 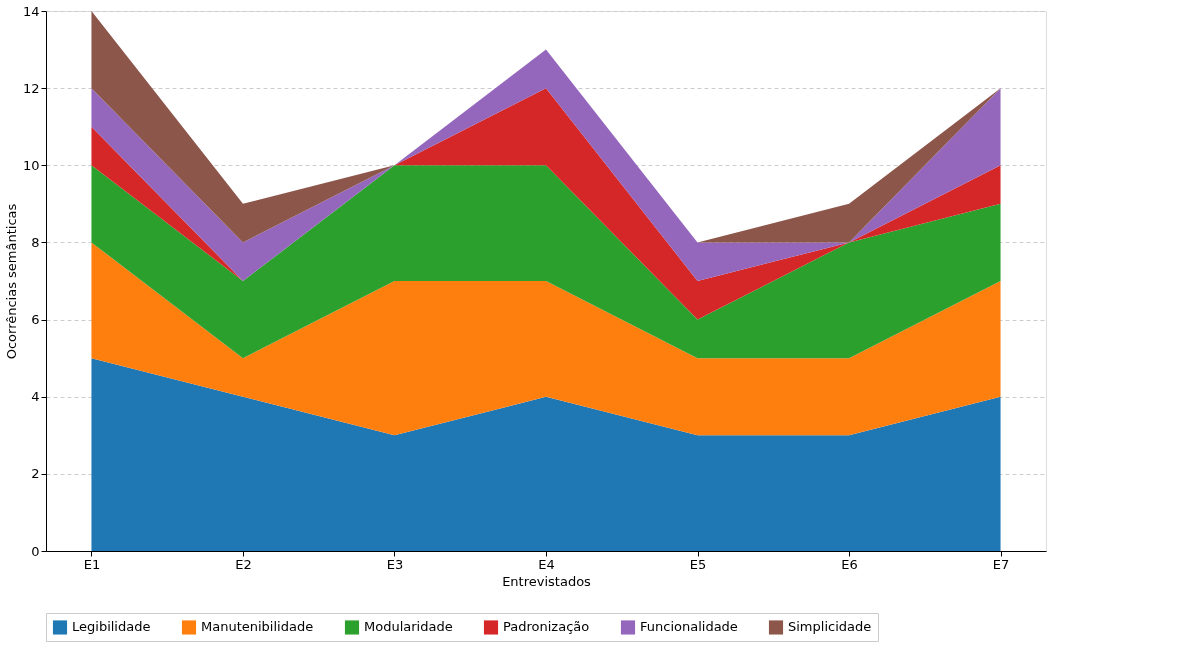 What do you see at coordinates (689, 627) in the screenshot?
I see `legend-label: Funcionalidade` at bounding box center [689, 627].